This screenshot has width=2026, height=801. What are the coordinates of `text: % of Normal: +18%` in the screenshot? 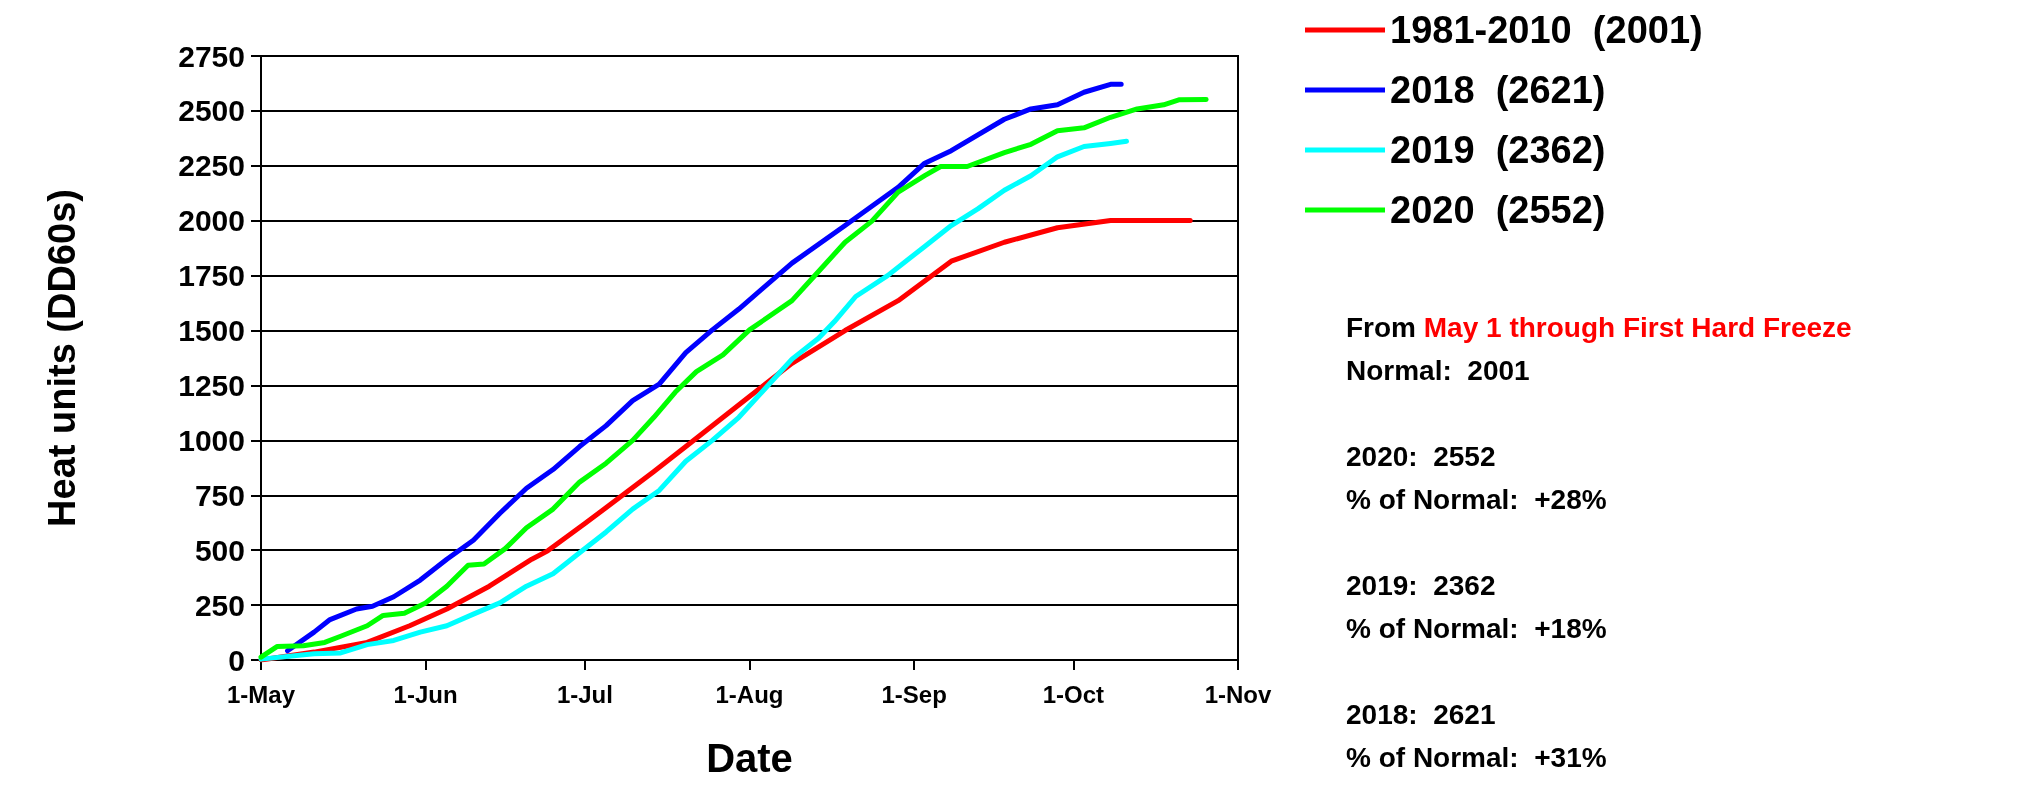 It's located at (1476, 628).